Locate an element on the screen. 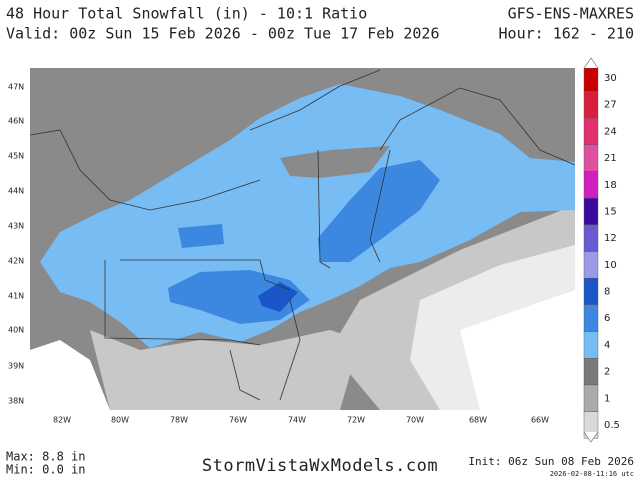 This screenshot has width=640, height=480. lon-labels: 82W 80W 78W 76W 74W 72W 70W 68W 66W is located at coordinates (301, 420).